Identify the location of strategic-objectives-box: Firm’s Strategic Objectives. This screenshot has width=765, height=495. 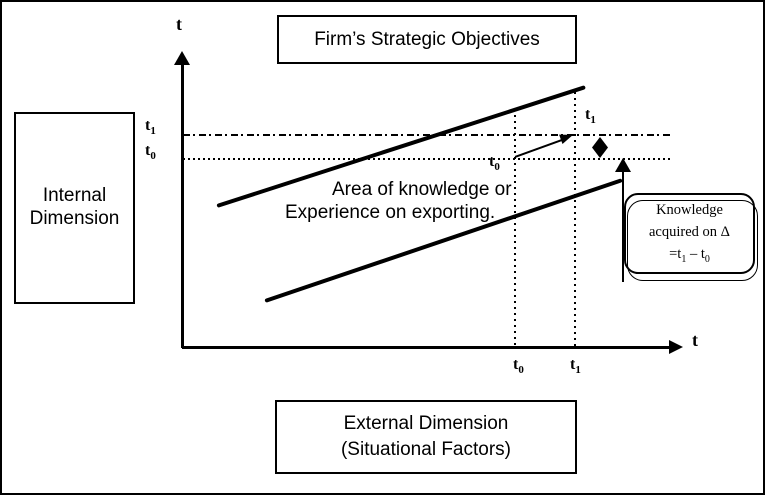
(427, 39).